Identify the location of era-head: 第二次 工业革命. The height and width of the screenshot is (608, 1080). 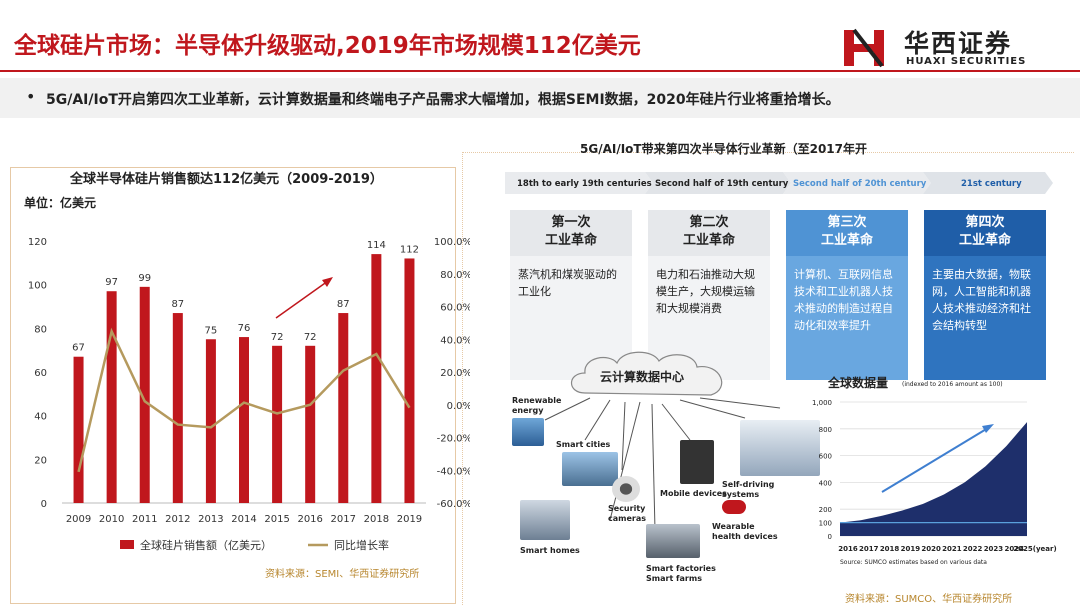
(709, 233).